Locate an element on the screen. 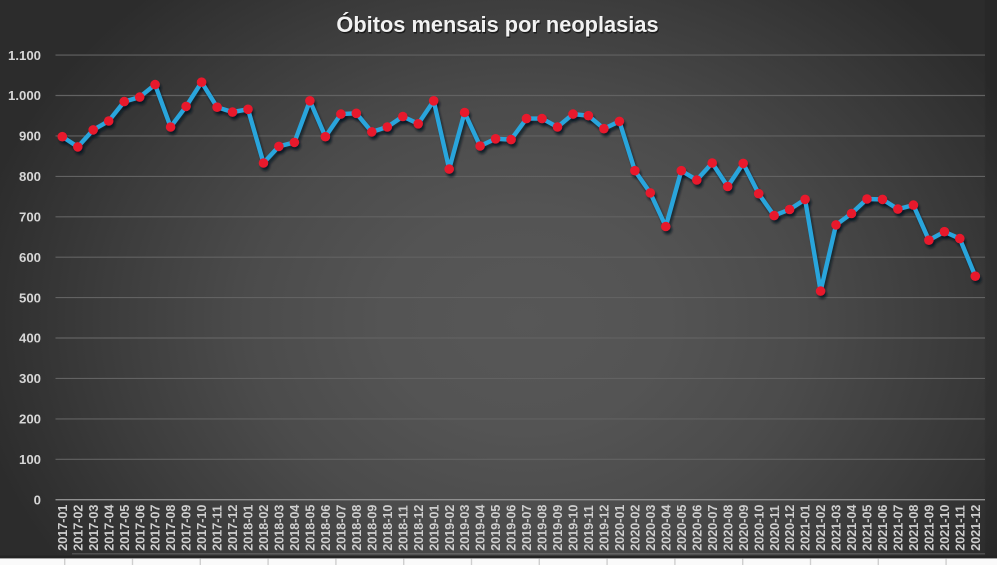  svg-text: 2017-06 is located at coordinates (140, 528).